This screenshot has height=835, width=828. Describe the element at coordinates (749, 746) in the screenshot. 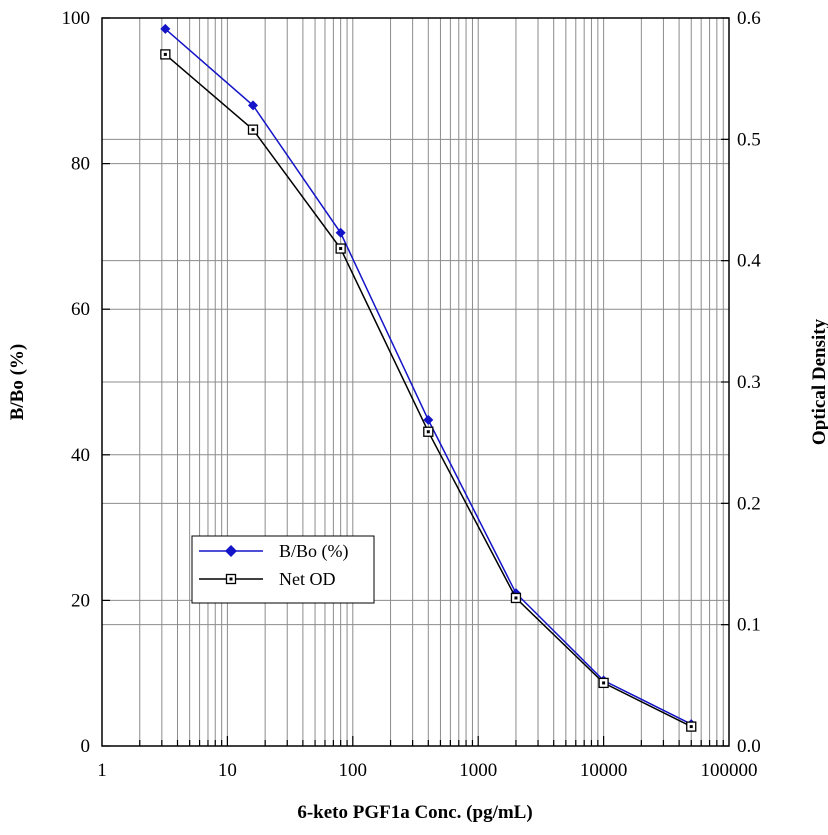

I see `y-right-tick-label: 0.0` at that location.